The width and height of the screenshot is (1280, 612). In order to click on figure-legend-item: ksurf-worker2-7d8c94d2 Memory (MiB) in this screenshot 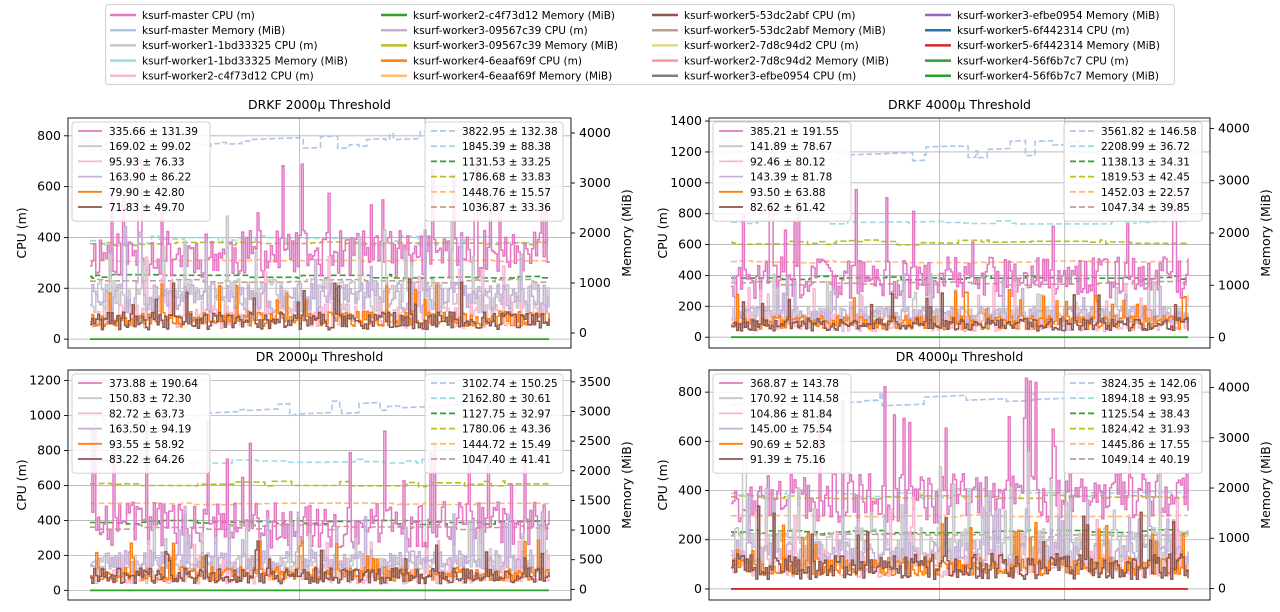, I will do `click(770, 61)`.